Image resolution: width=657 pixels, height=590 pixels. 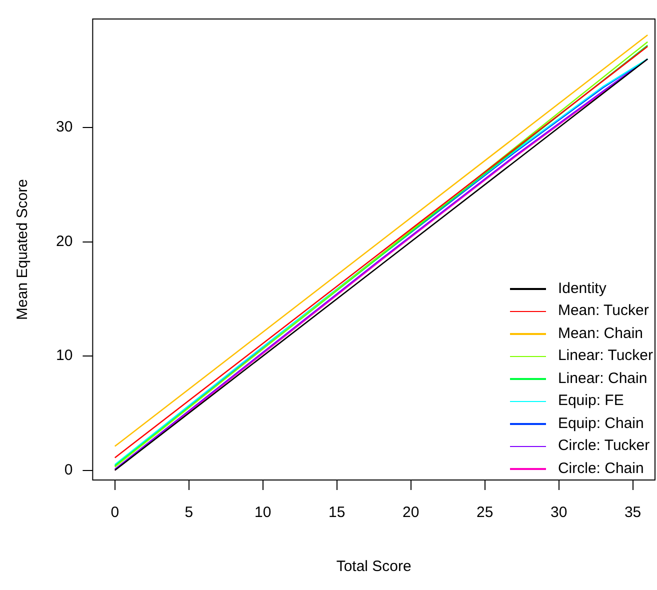 What do you see at coordinates (604, 446) in the screenshot?
I see `legend-label: Circle: Tucker` at bounding box center [604, 446].